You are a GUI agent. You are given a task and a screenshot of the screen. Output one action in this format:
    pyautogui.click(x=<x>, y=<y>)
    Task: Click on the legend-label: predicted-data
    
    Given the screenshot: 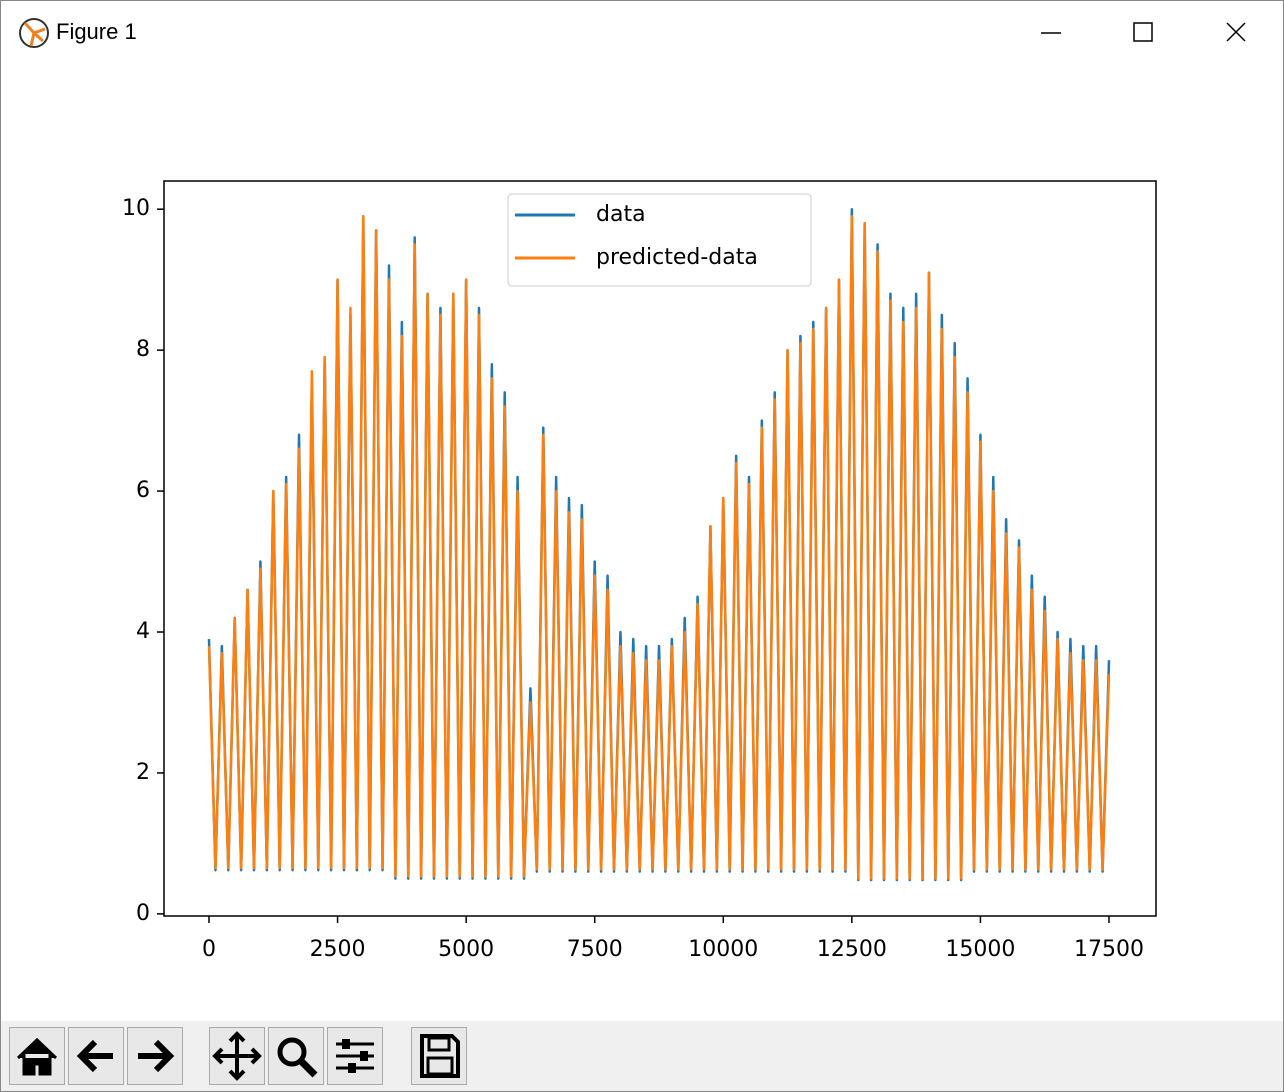 What is the action you would take?
    pyautogui.click(x=677, y=257)
    